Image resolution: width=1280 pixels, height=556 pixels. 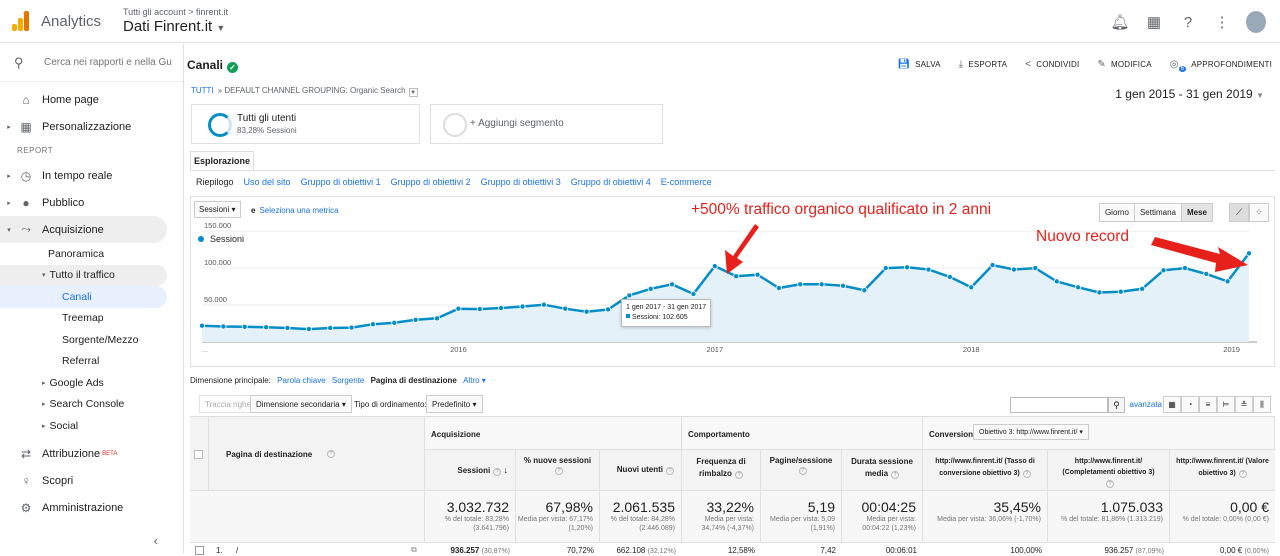 What do you see at coordinates (222, 161) in the screenshot?
I see `tab-explorer: Esplorazione` at bounding box center [222, 161].